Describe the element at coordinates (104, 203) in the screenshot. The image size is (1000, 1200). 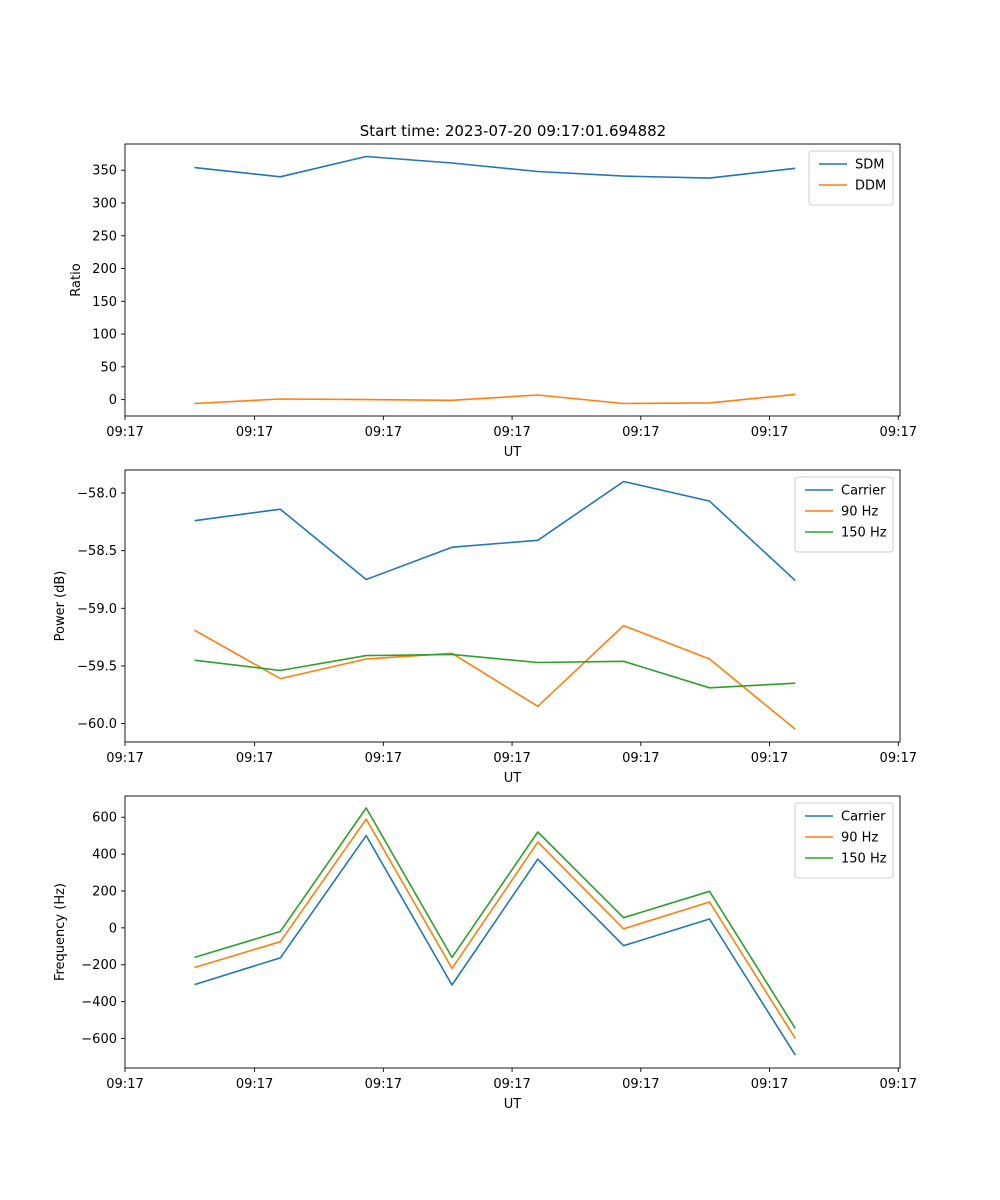
I see `y-tick-label: 300` at that location.